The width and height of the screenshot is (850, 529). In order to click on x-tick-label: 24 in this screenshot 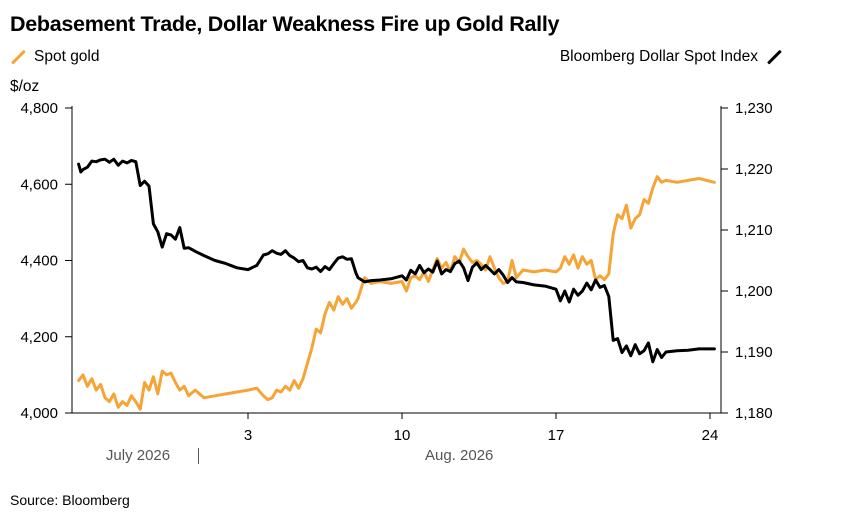, I will do `click(710, 435)`.